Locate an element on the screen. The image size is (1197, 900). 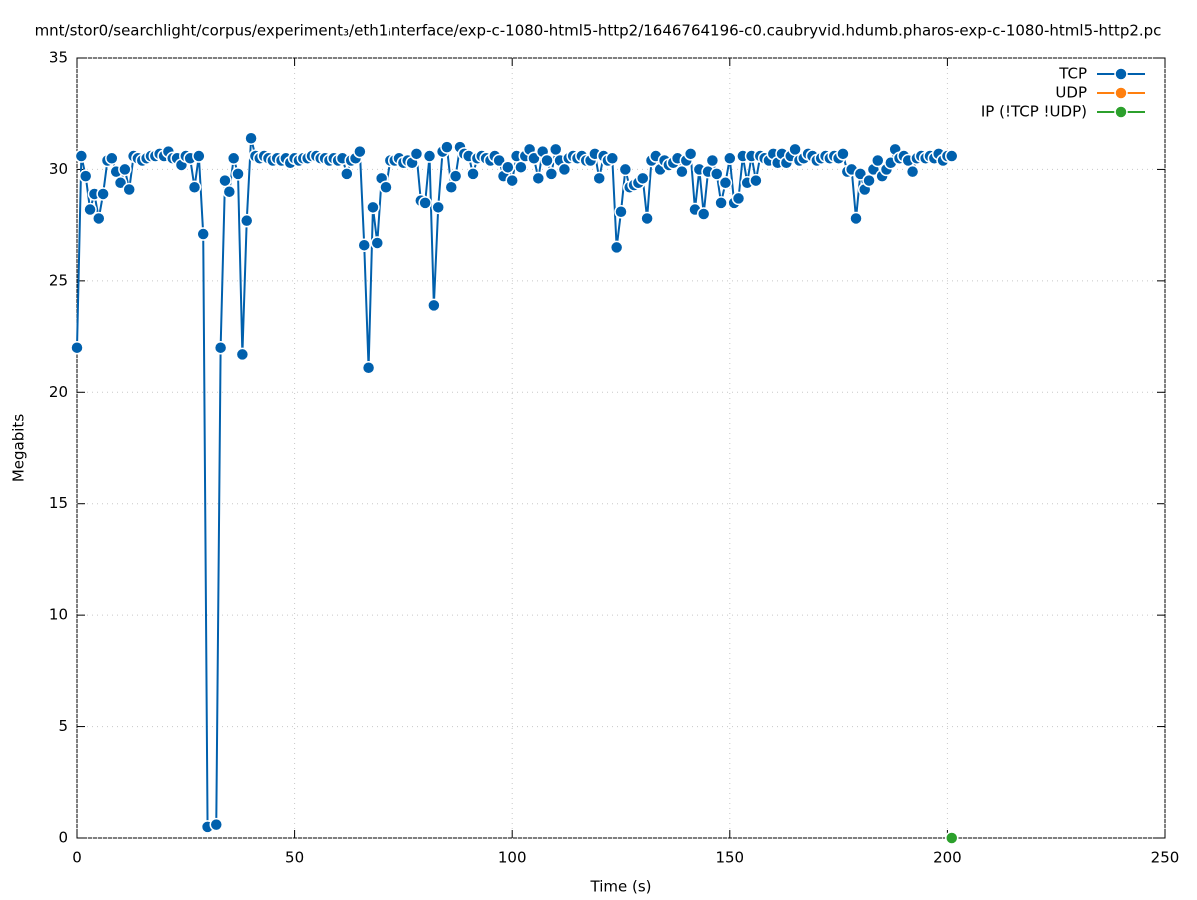
x-tick-label: 50 is located at coordinates (294, 858).